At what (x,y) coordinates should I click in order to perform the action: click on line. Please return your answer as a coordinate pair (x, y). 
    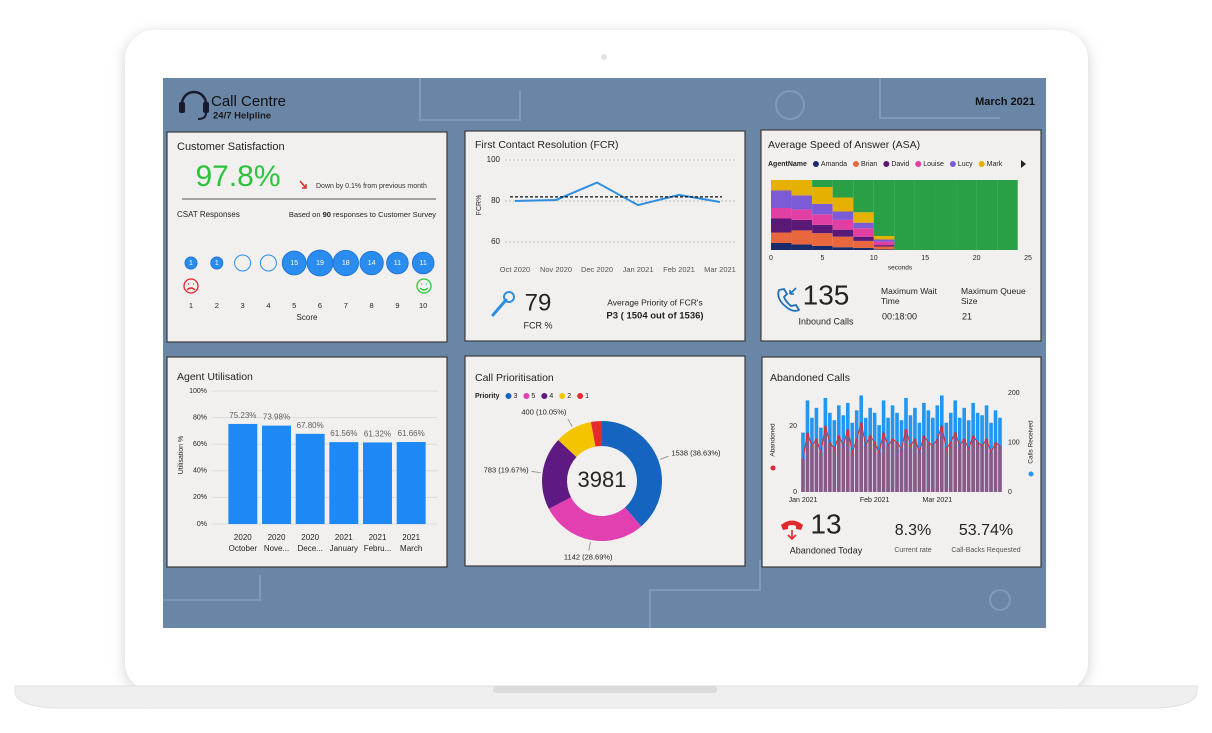
    Looking at the image, I should click on (617, 194).